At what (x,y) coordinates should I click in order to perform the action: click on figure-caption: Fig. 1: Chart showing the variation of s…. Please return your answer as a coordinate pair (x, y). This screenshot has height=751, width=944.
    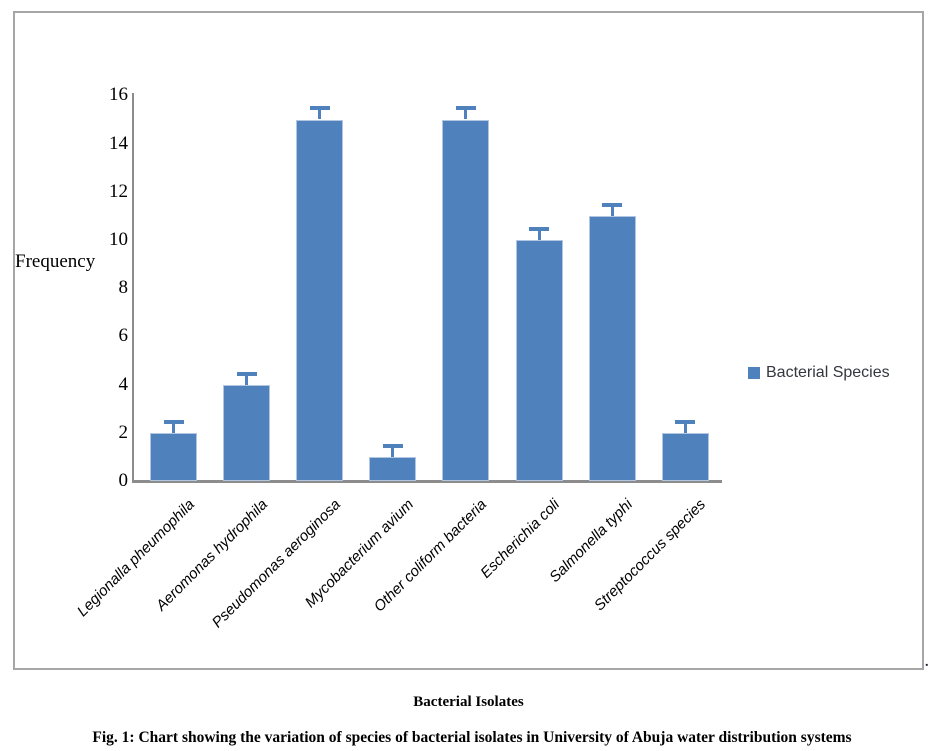
    Looking at the image, I should click on (472, 737).